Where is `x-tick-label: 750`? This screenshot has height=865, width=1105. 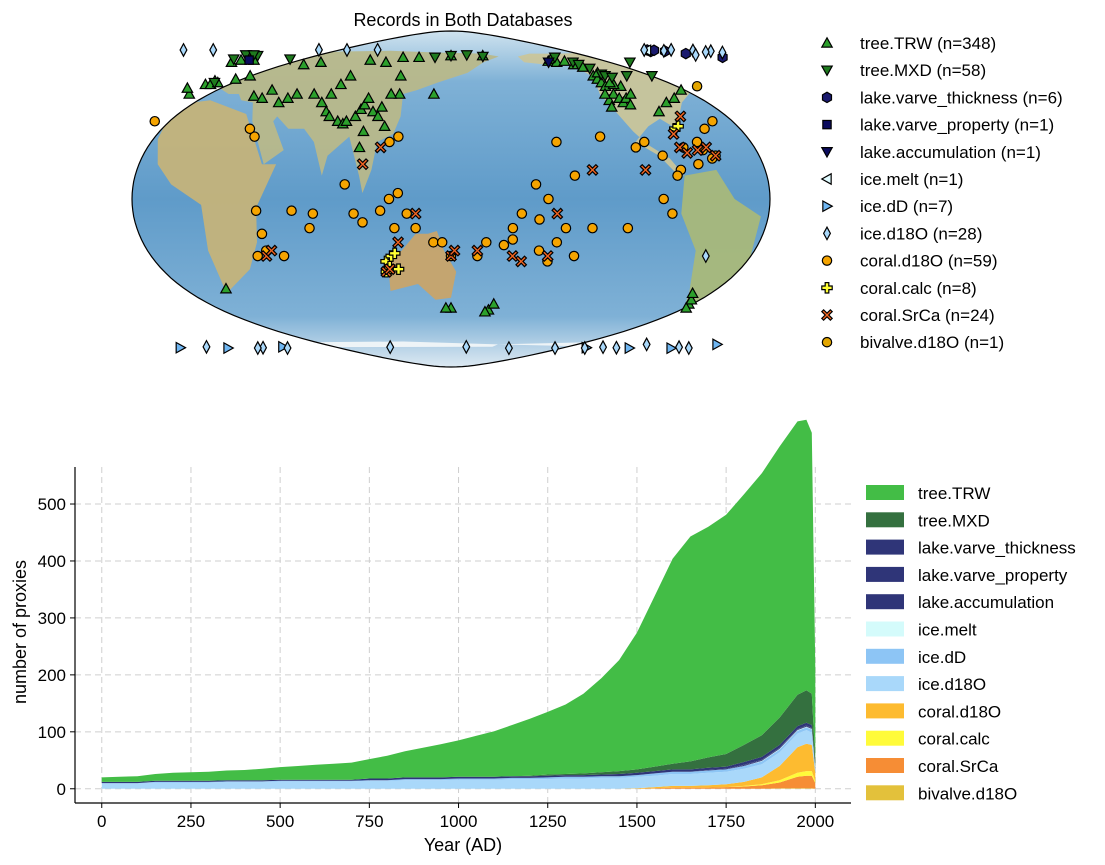 x-tick-label: 750 is located at coordinates (369, 821).